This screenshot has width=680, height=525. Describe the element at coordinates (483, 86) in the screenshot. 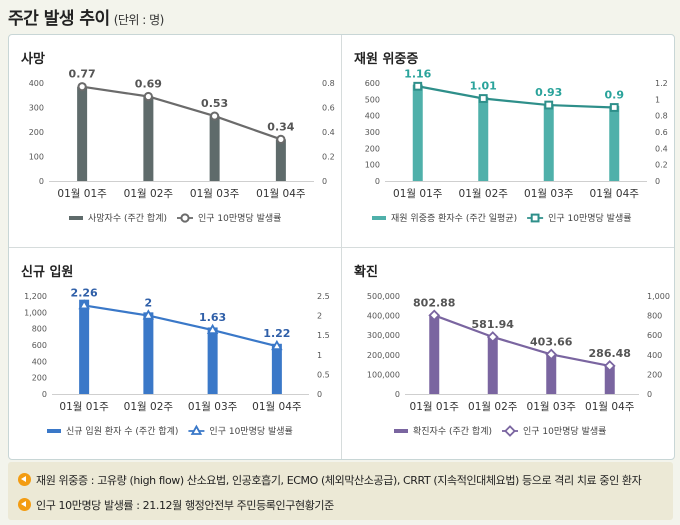

I see `data-label-1: 1.01` at that location.